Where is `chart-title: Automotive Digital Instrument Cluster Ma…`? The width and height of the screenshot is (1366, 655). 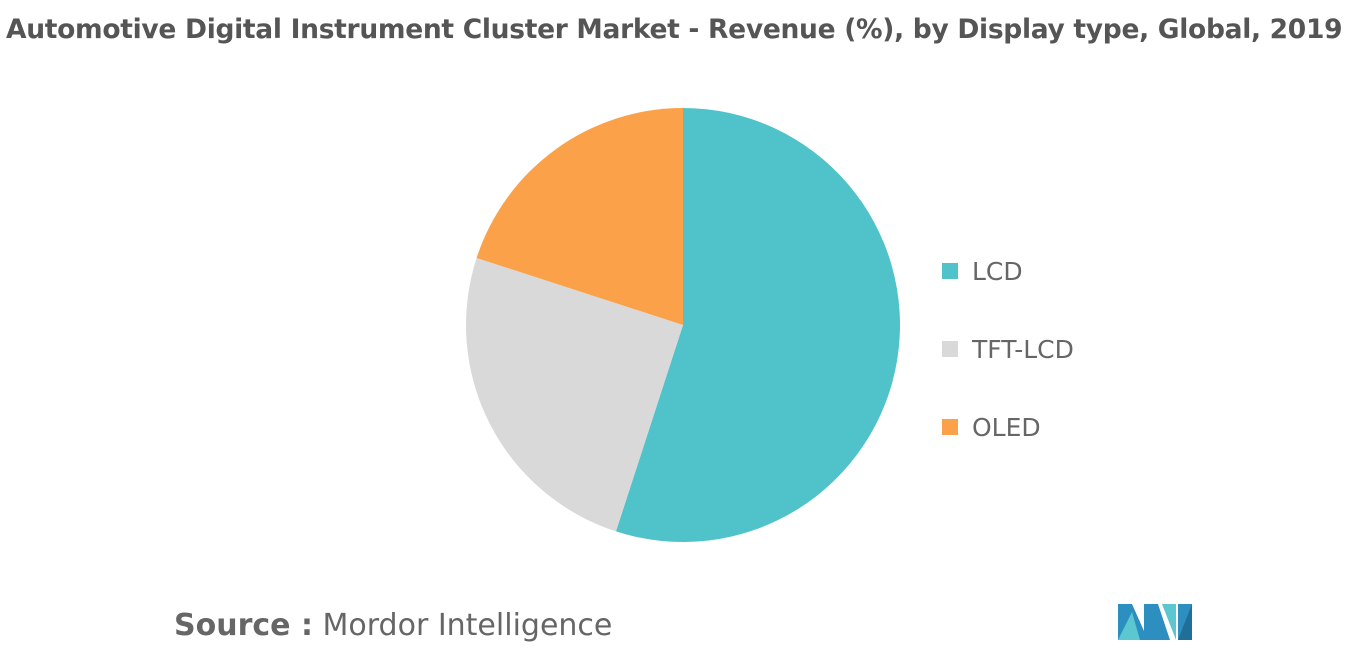
chart-title: Automotive Digital Instrument Cluster Ma… is located at coordinates (674, 29).